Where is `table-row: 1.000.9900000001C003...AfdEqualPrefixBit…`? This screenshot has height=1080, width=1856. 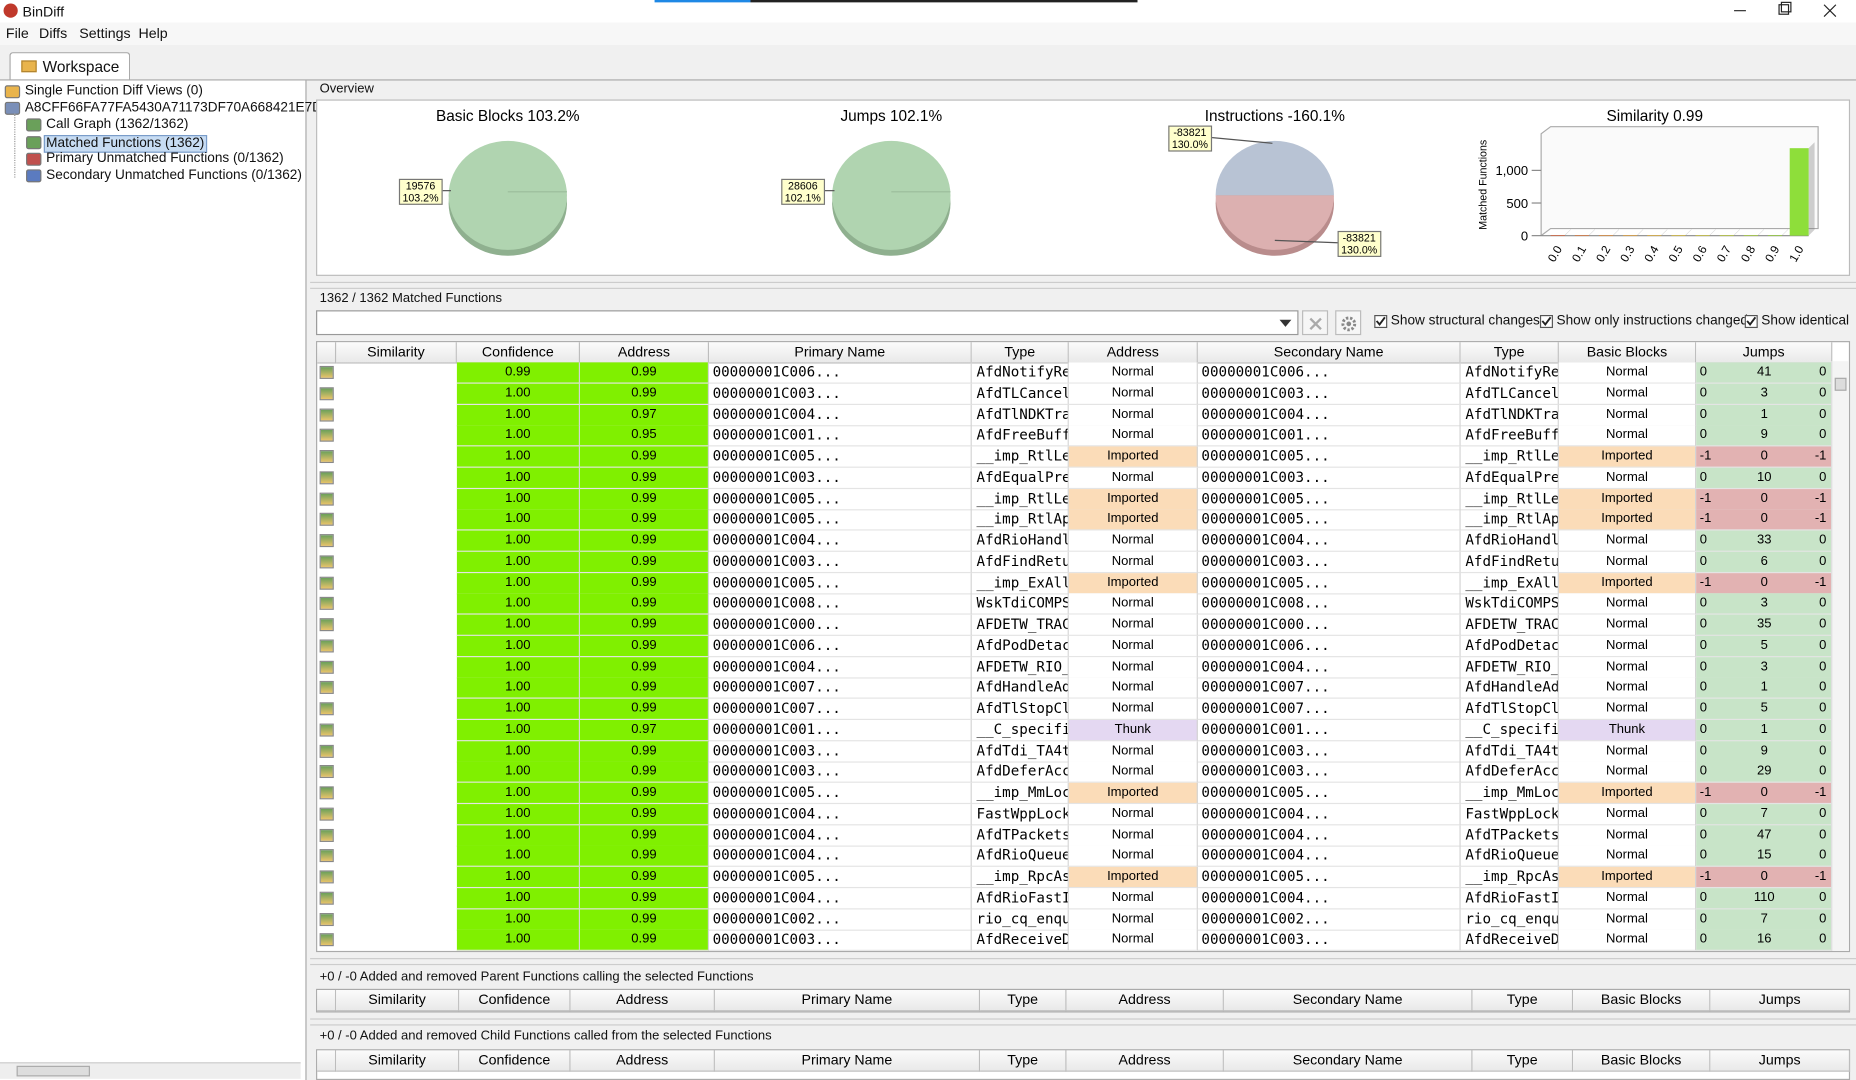
table-row: 1.000.9900000001C003...AfdEqualPrefixBit… is located at coordinates (1075, 478).